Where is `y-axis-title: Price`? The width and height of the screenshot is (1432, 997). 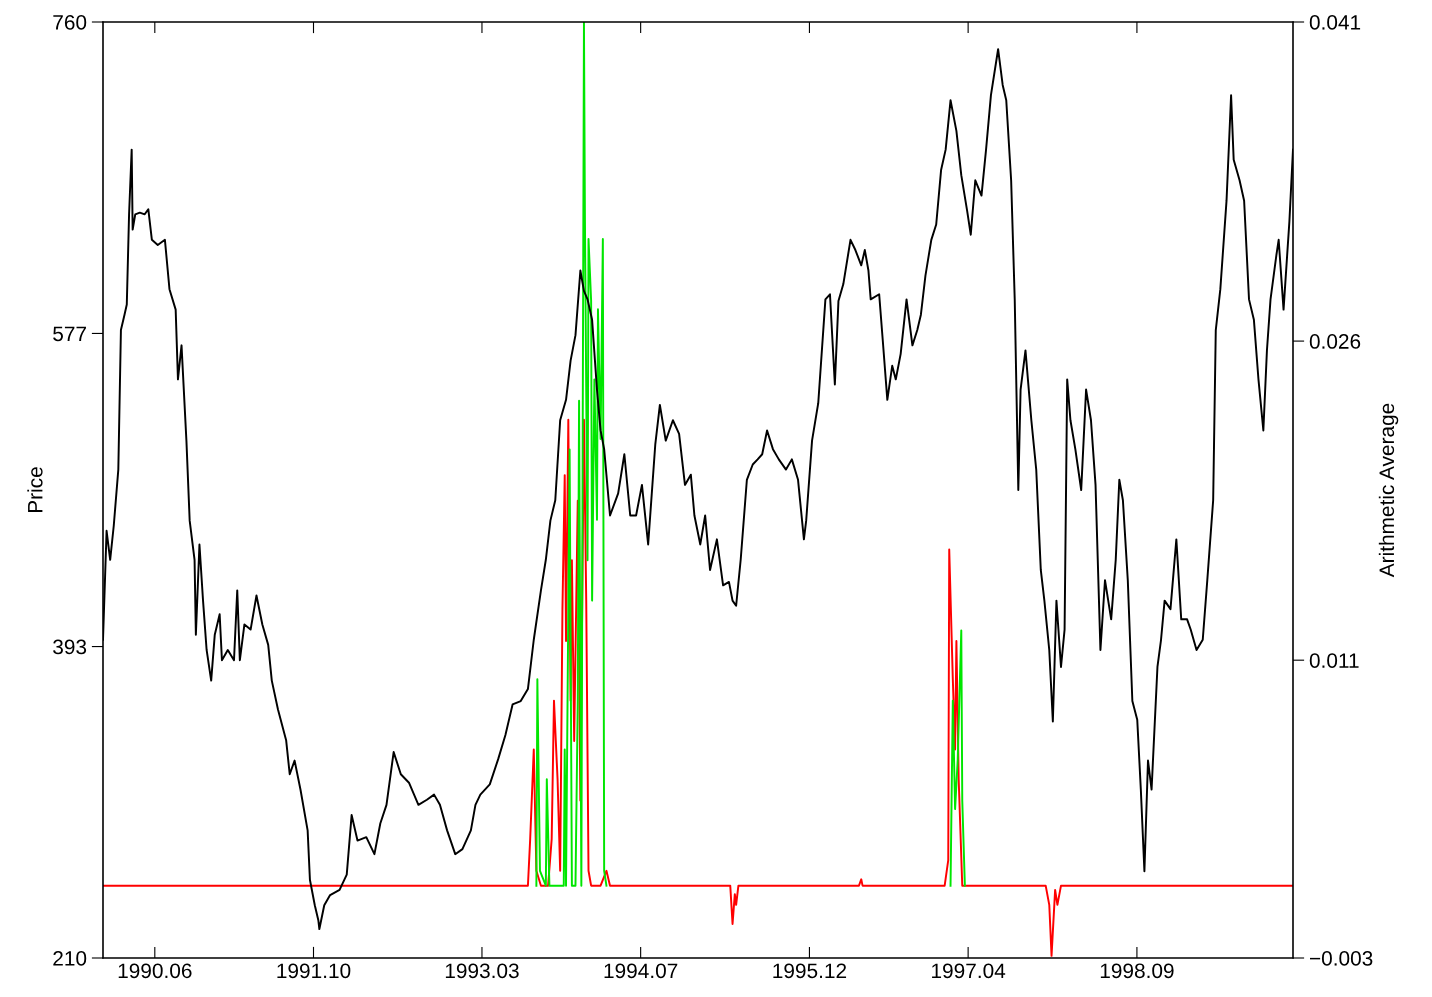
y-axis-title: Price is located at coordinates (35, 490).